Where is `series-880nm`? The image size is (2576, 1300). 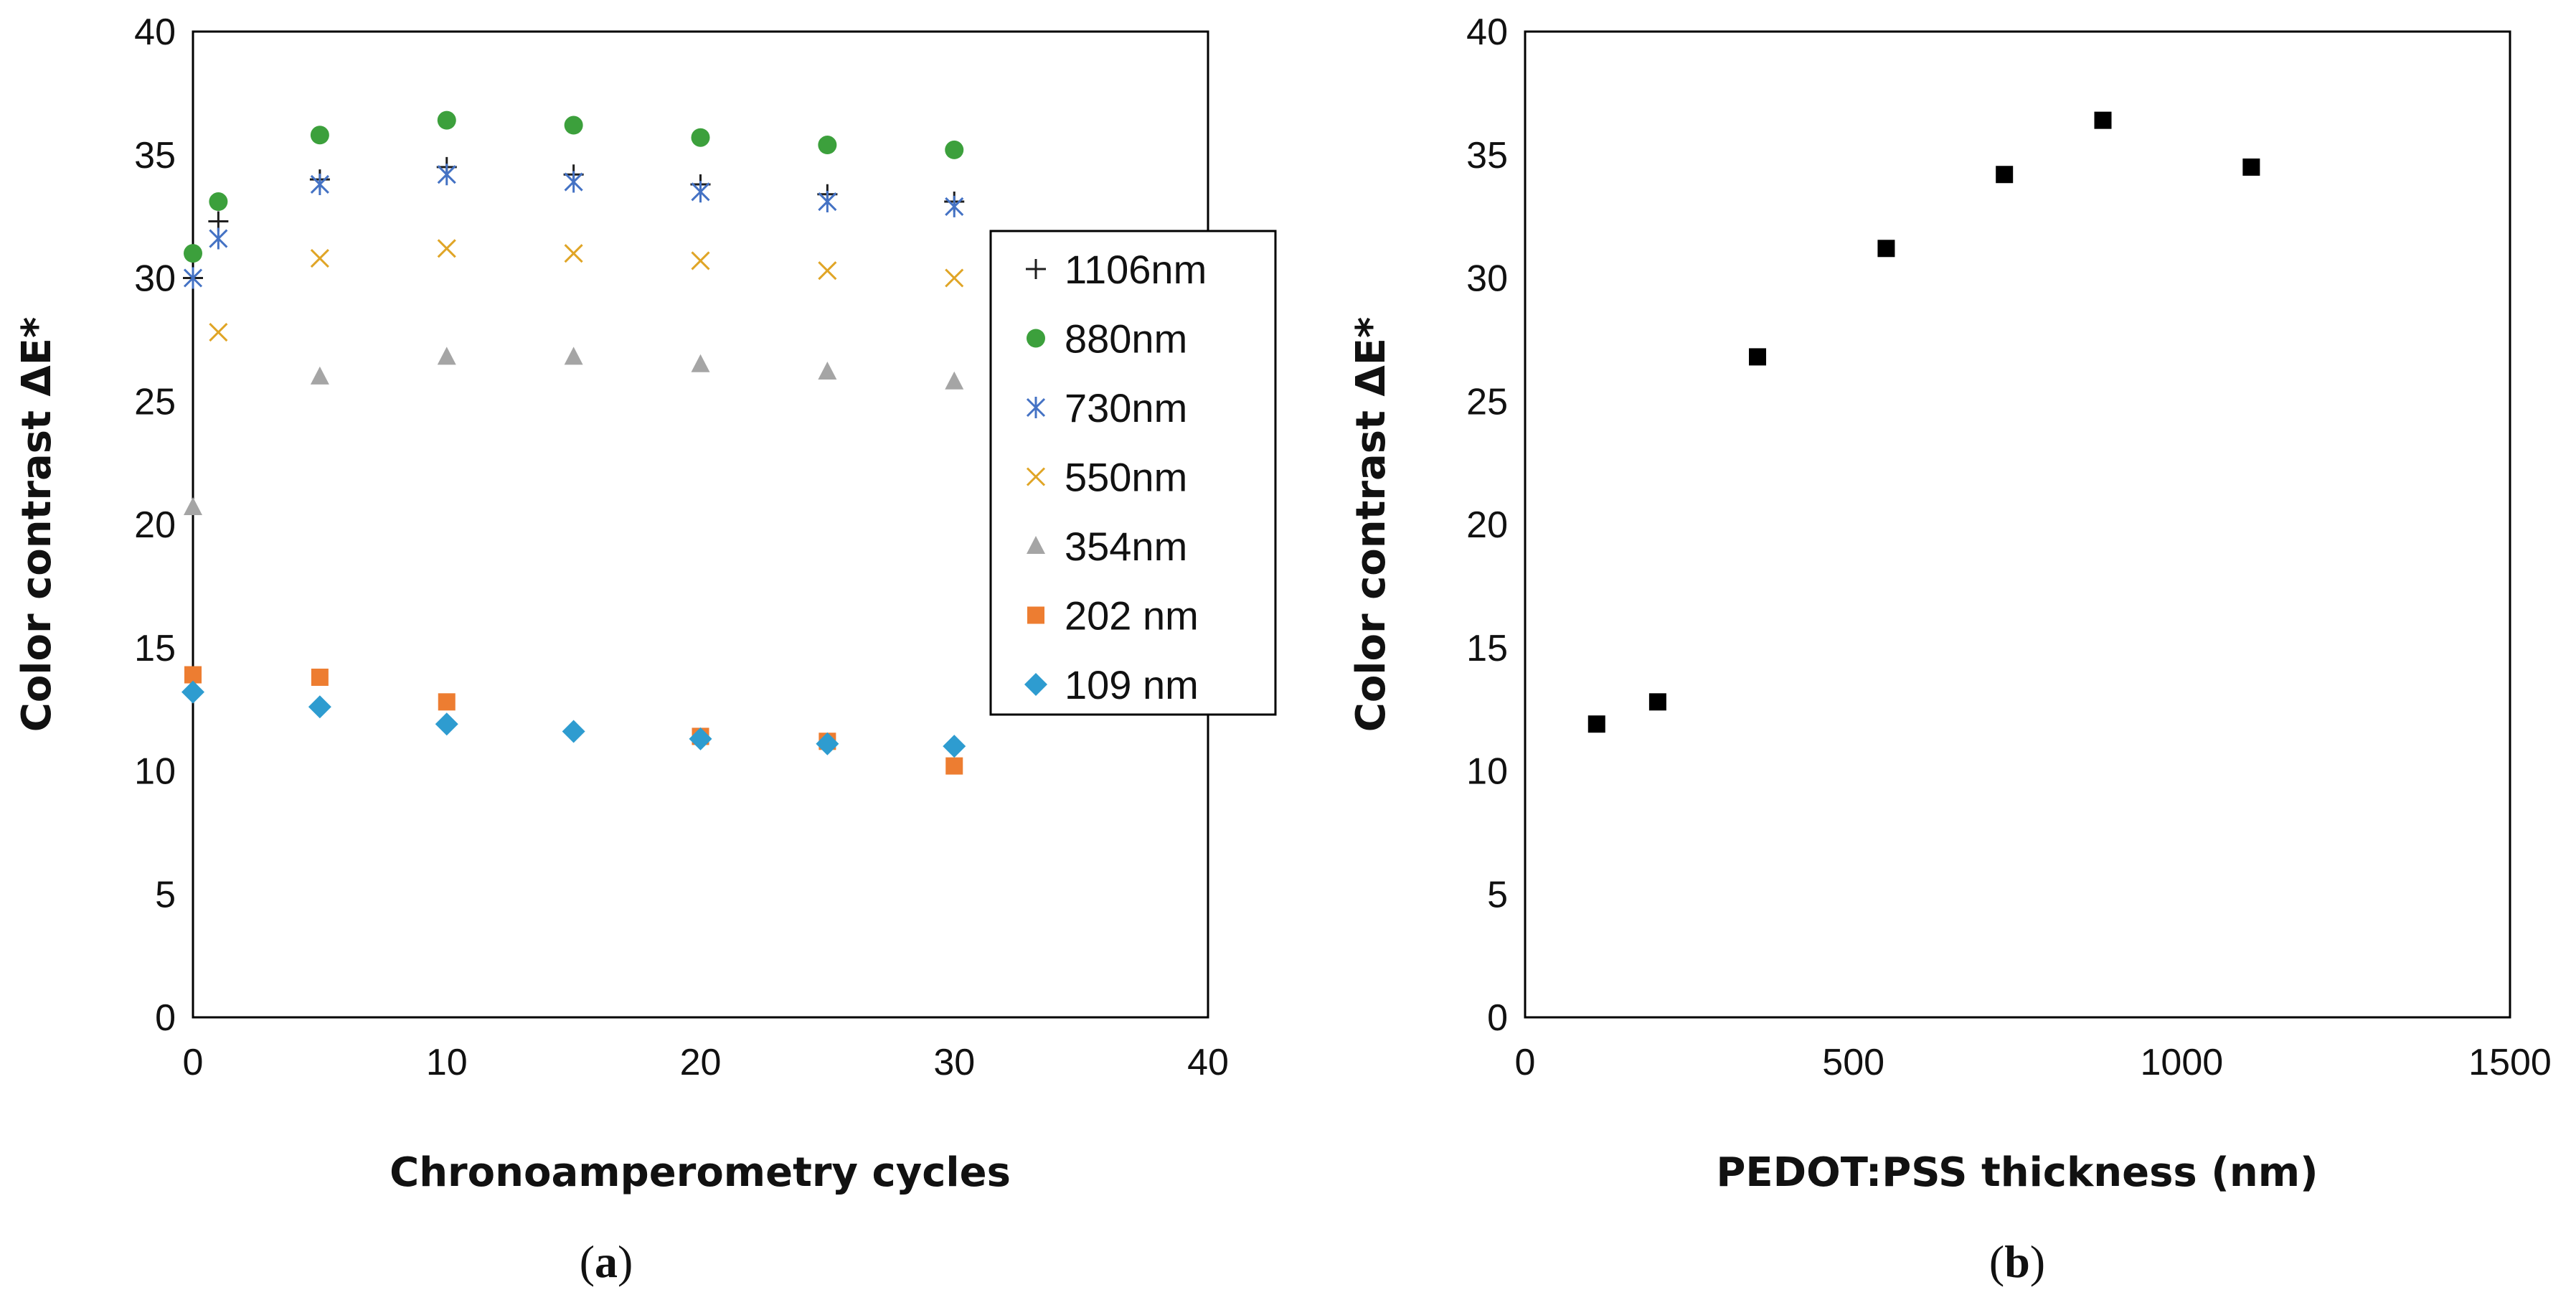
series-880nm is located at coordinates (574, 187).